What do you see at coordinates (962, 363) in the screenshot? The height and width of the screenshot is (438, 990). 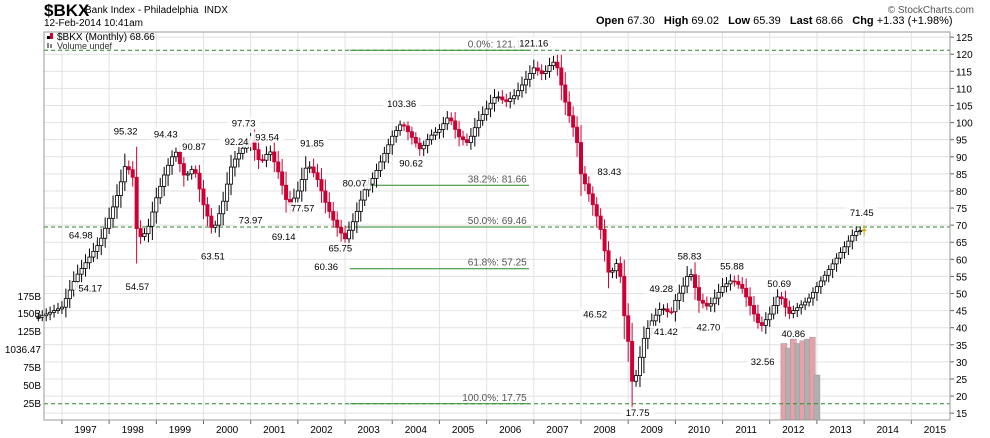 I see `y-tick-label: 30` at bounding box center [962, 363].